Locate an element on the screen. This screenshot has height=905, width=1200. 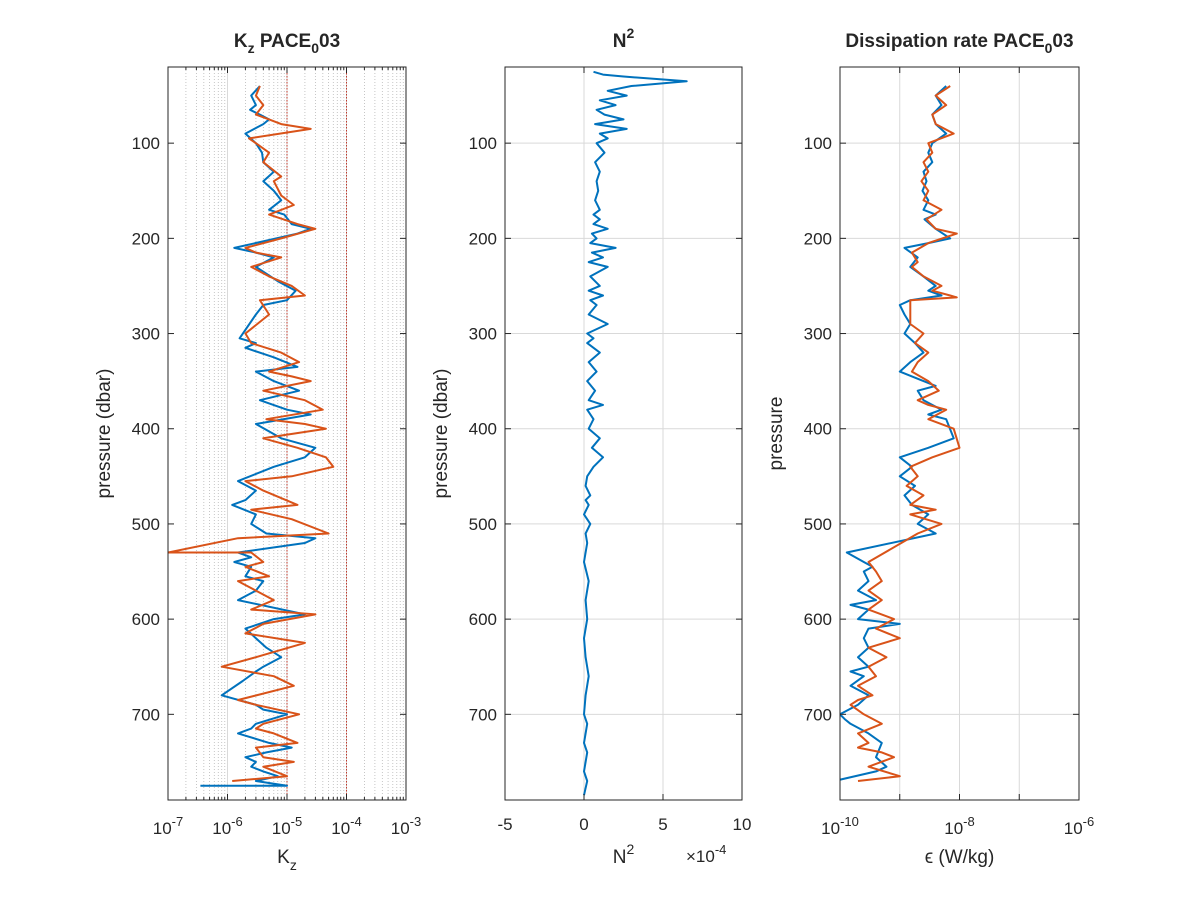
chart-title: Dissipation rate PACE003 is located at coordinates (959, 43).